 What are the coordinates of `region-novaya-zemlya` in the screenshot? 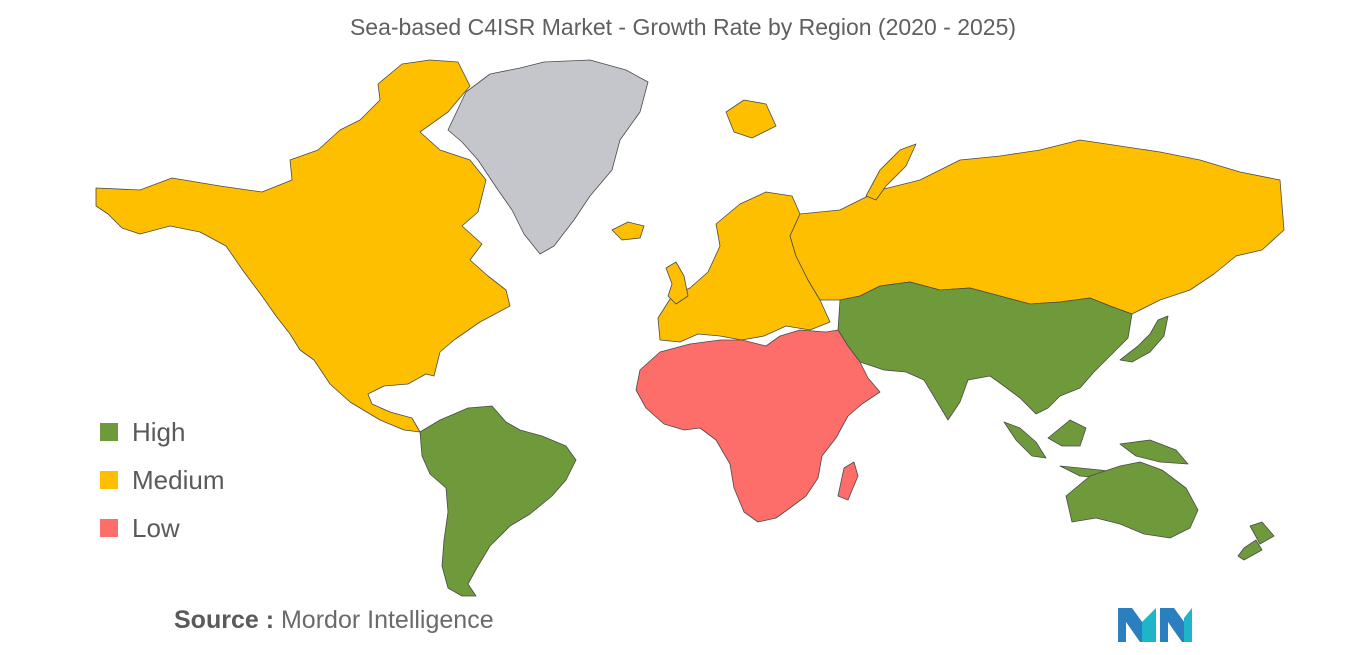 It's located at (891, 172).